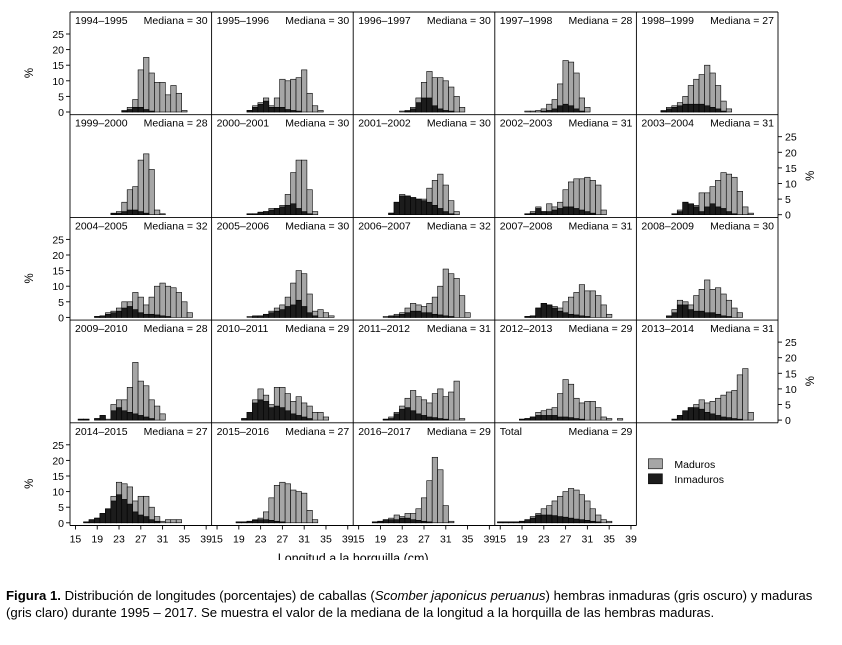  Describe the element at coordinates (788, 216) in the screenshot. I see `y-tick-label: 0` at that location.